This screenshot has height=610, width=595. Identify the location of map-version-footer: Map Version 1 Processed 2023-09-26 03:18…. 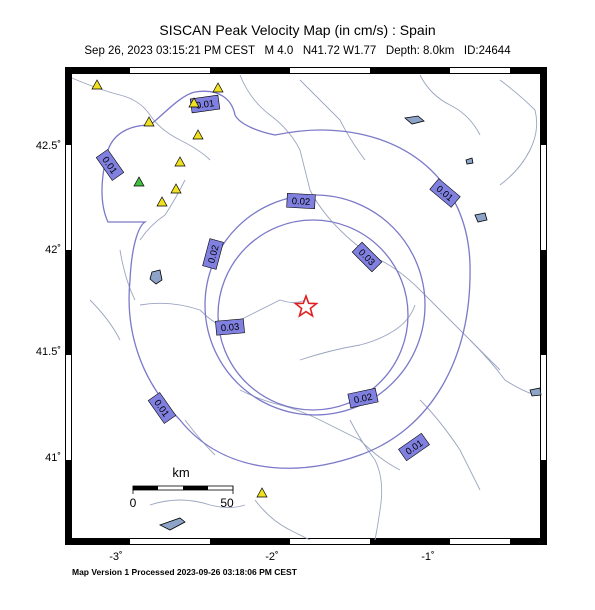
(184, 572).